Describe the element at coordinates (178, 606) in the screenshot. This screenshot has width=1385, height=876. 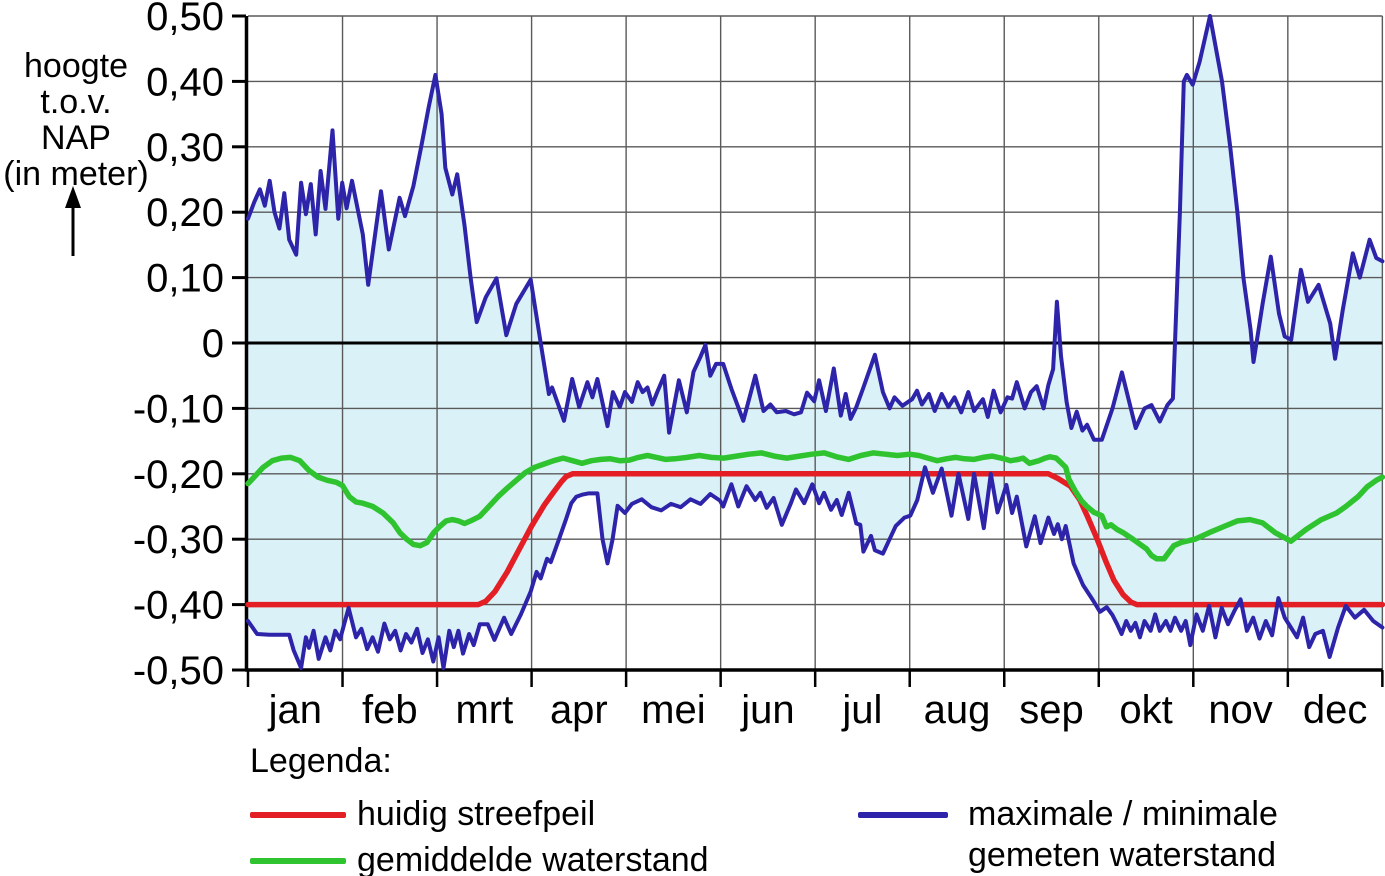
I see `y-tick-label: -0,40` at that location.